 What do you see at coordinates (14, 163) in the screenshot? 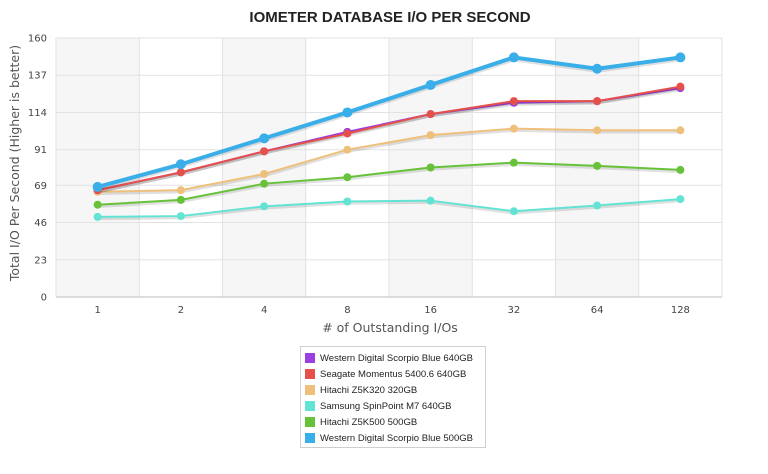
I see `y-axis-label: Total I/O Per Second (Higher is better)` at bounding box center [14, 163].